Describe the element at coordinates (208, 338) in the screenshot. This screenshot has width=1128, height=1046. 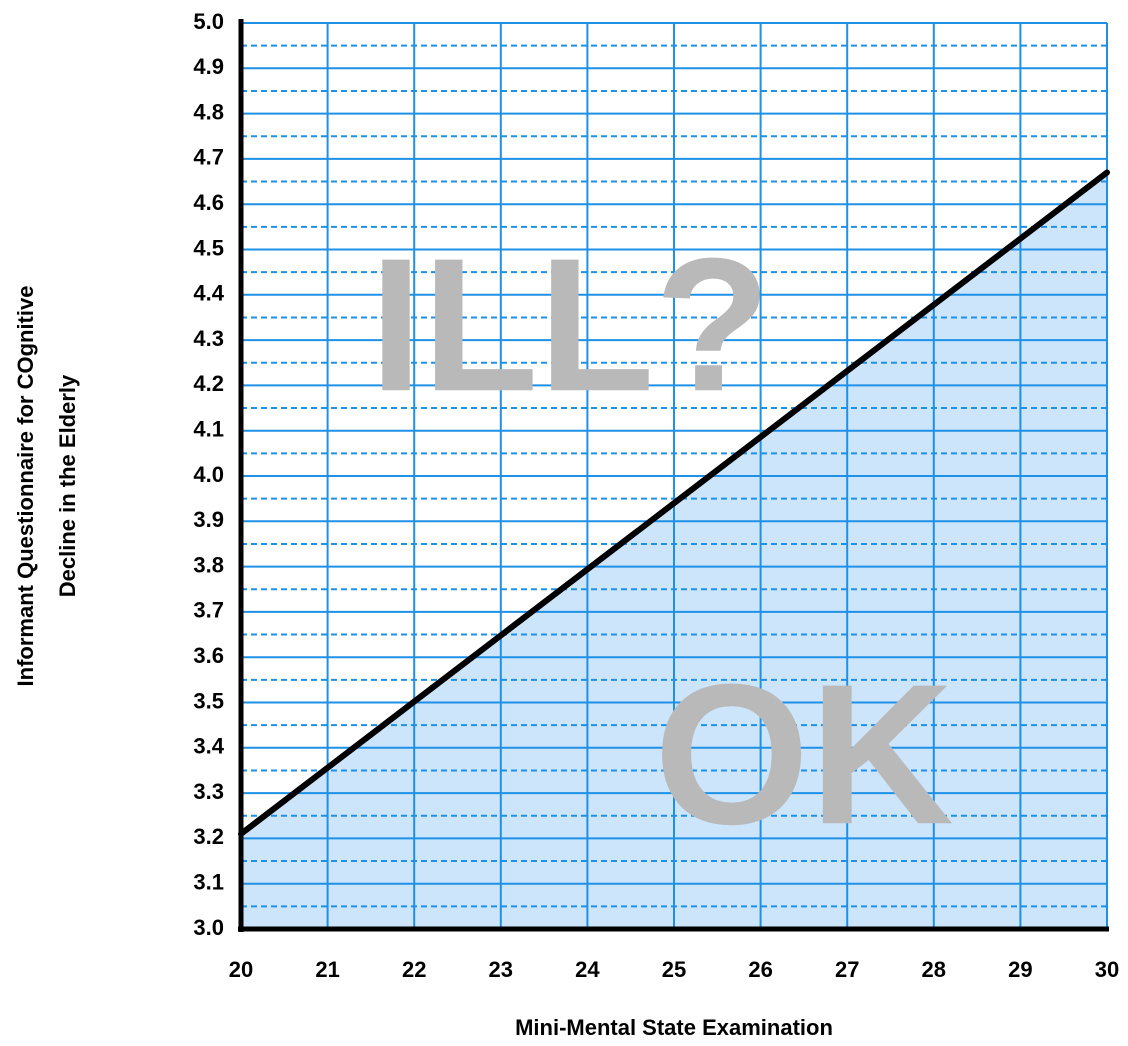
I see `y-tick-label: 4.3` at that location.